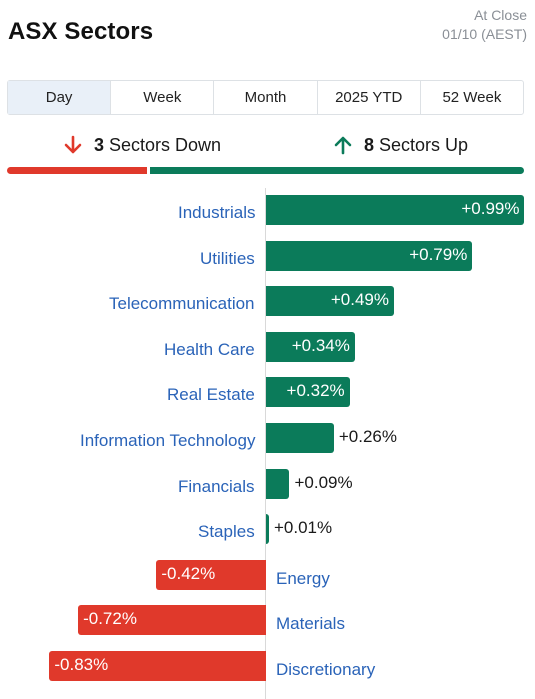  What do you see at coordinates (367, 436) in the screenshot?
I see `value-label-information-technology: +0.26%` at bounding box center [367, 436].